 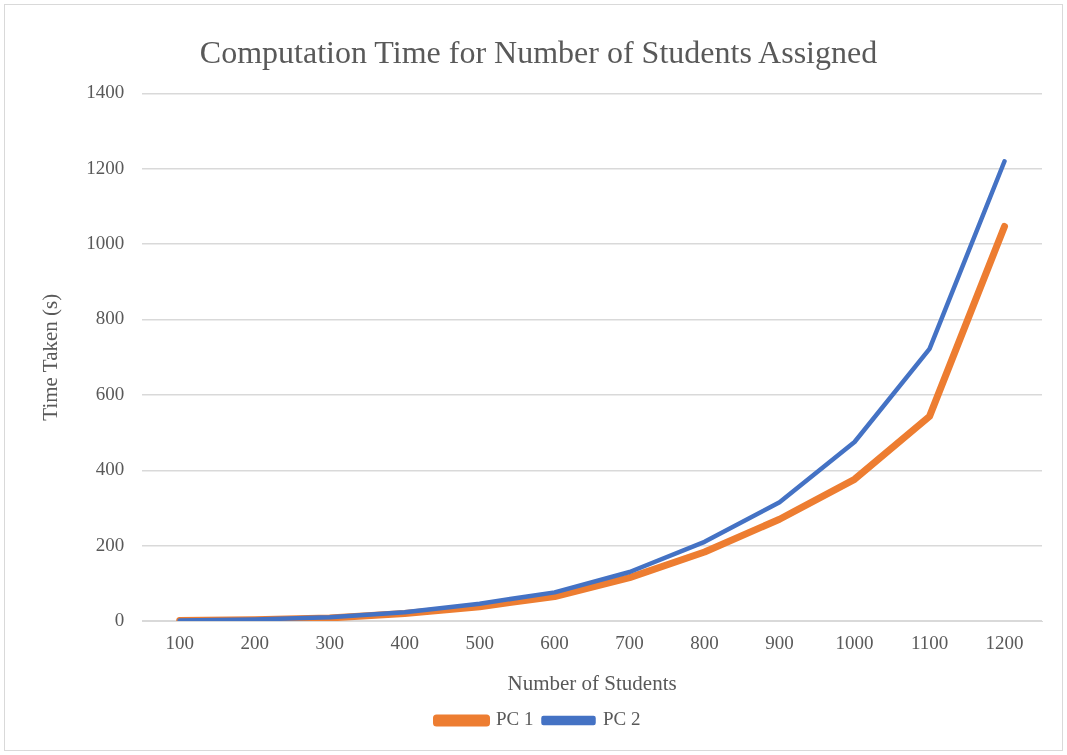 What do you see at coordinates (329, 643) in the screenshot?
I see `x-tick-label: 300` at bounding box center [329, 643].